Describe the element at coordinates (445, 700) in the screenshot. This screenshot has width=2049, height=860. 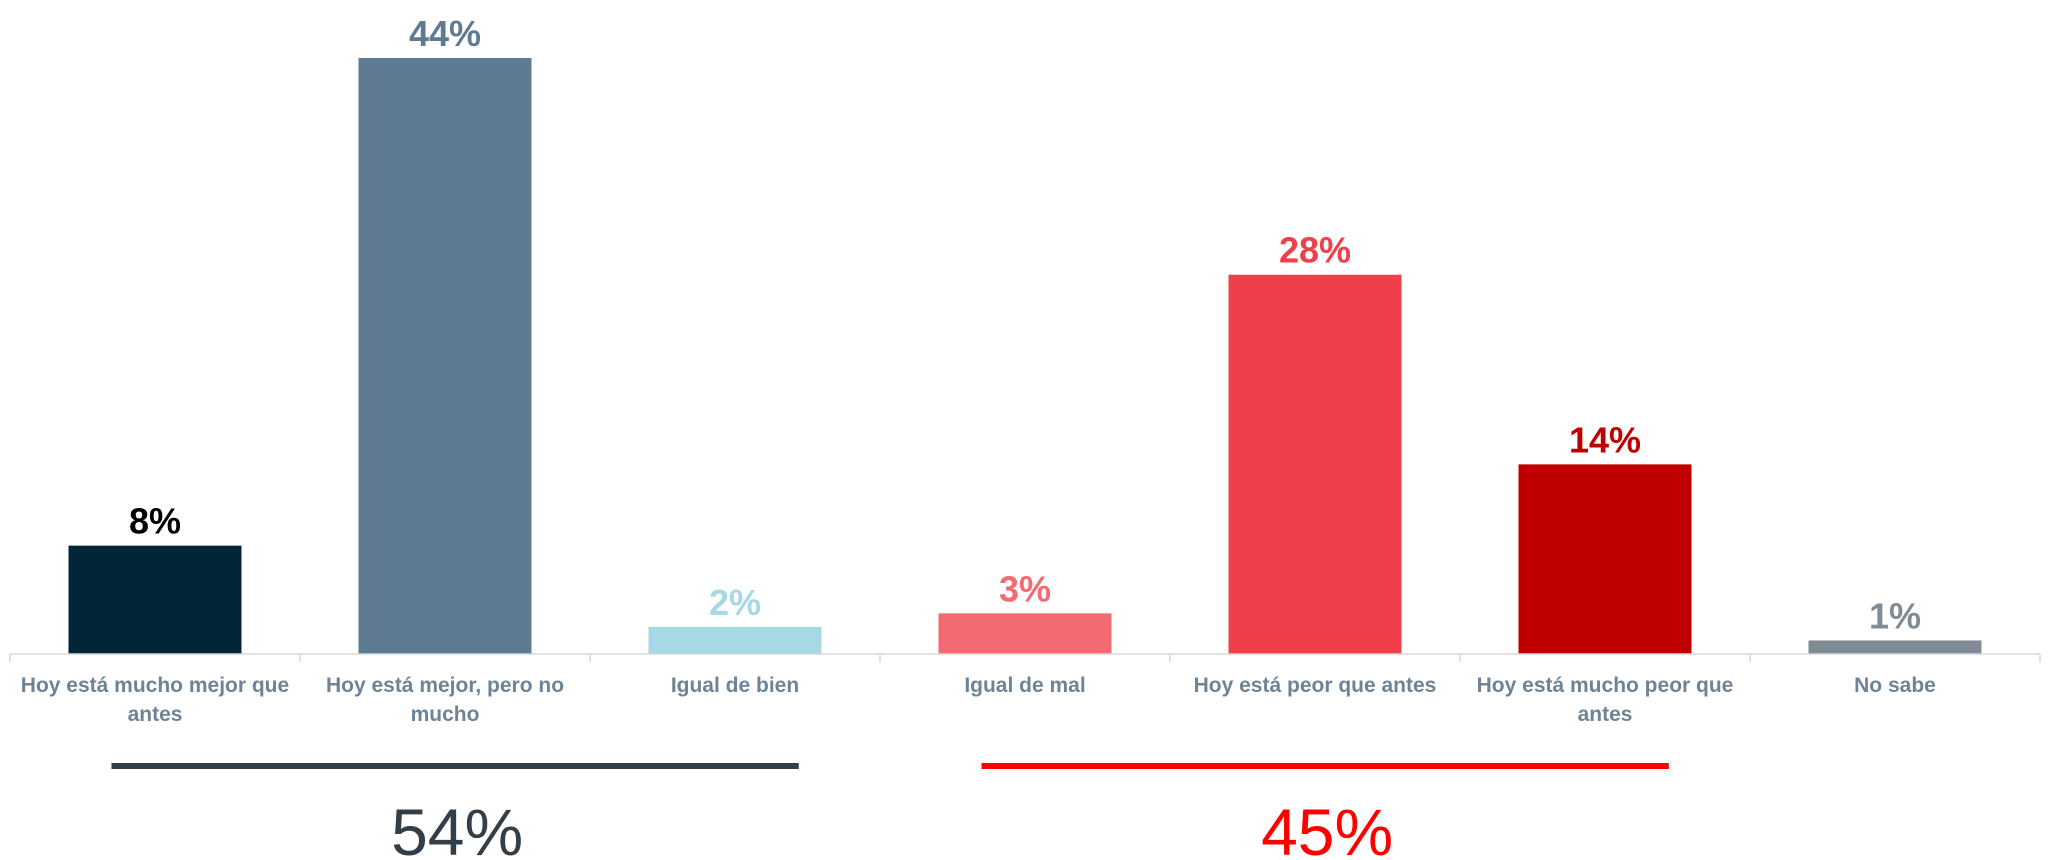
I see `category-label-2: Hoy está mejor, pero no mucho` at that location.